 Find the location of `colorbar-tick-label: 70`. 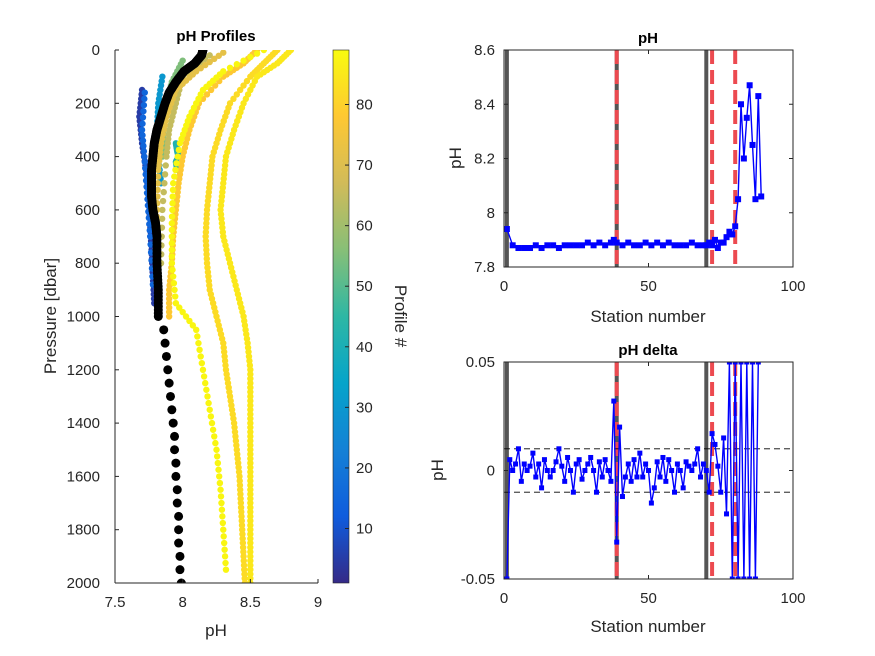

colorbar-tick-label: 70 is located at coordinates (364, 165).